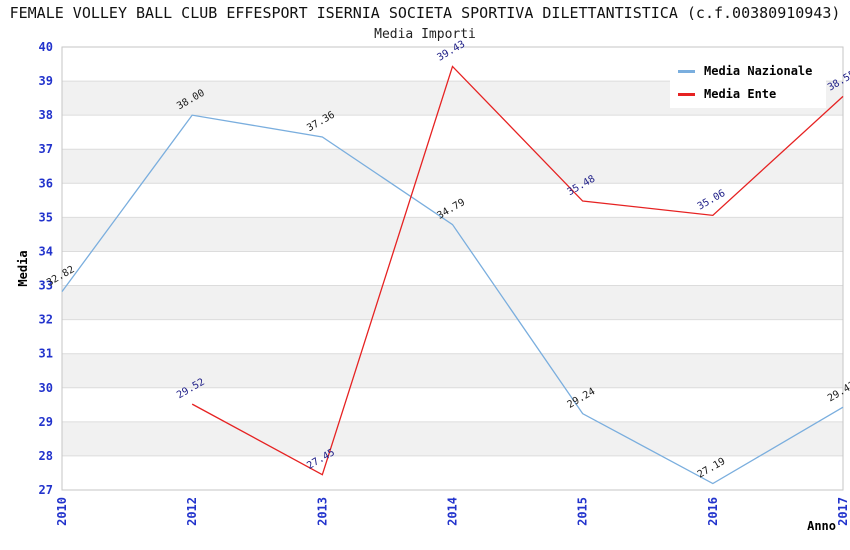 Image resolution: width=850 pixels, height=550 pixels. I want to click on legend-label-media-ente: Media Ente, so click(740, 94).